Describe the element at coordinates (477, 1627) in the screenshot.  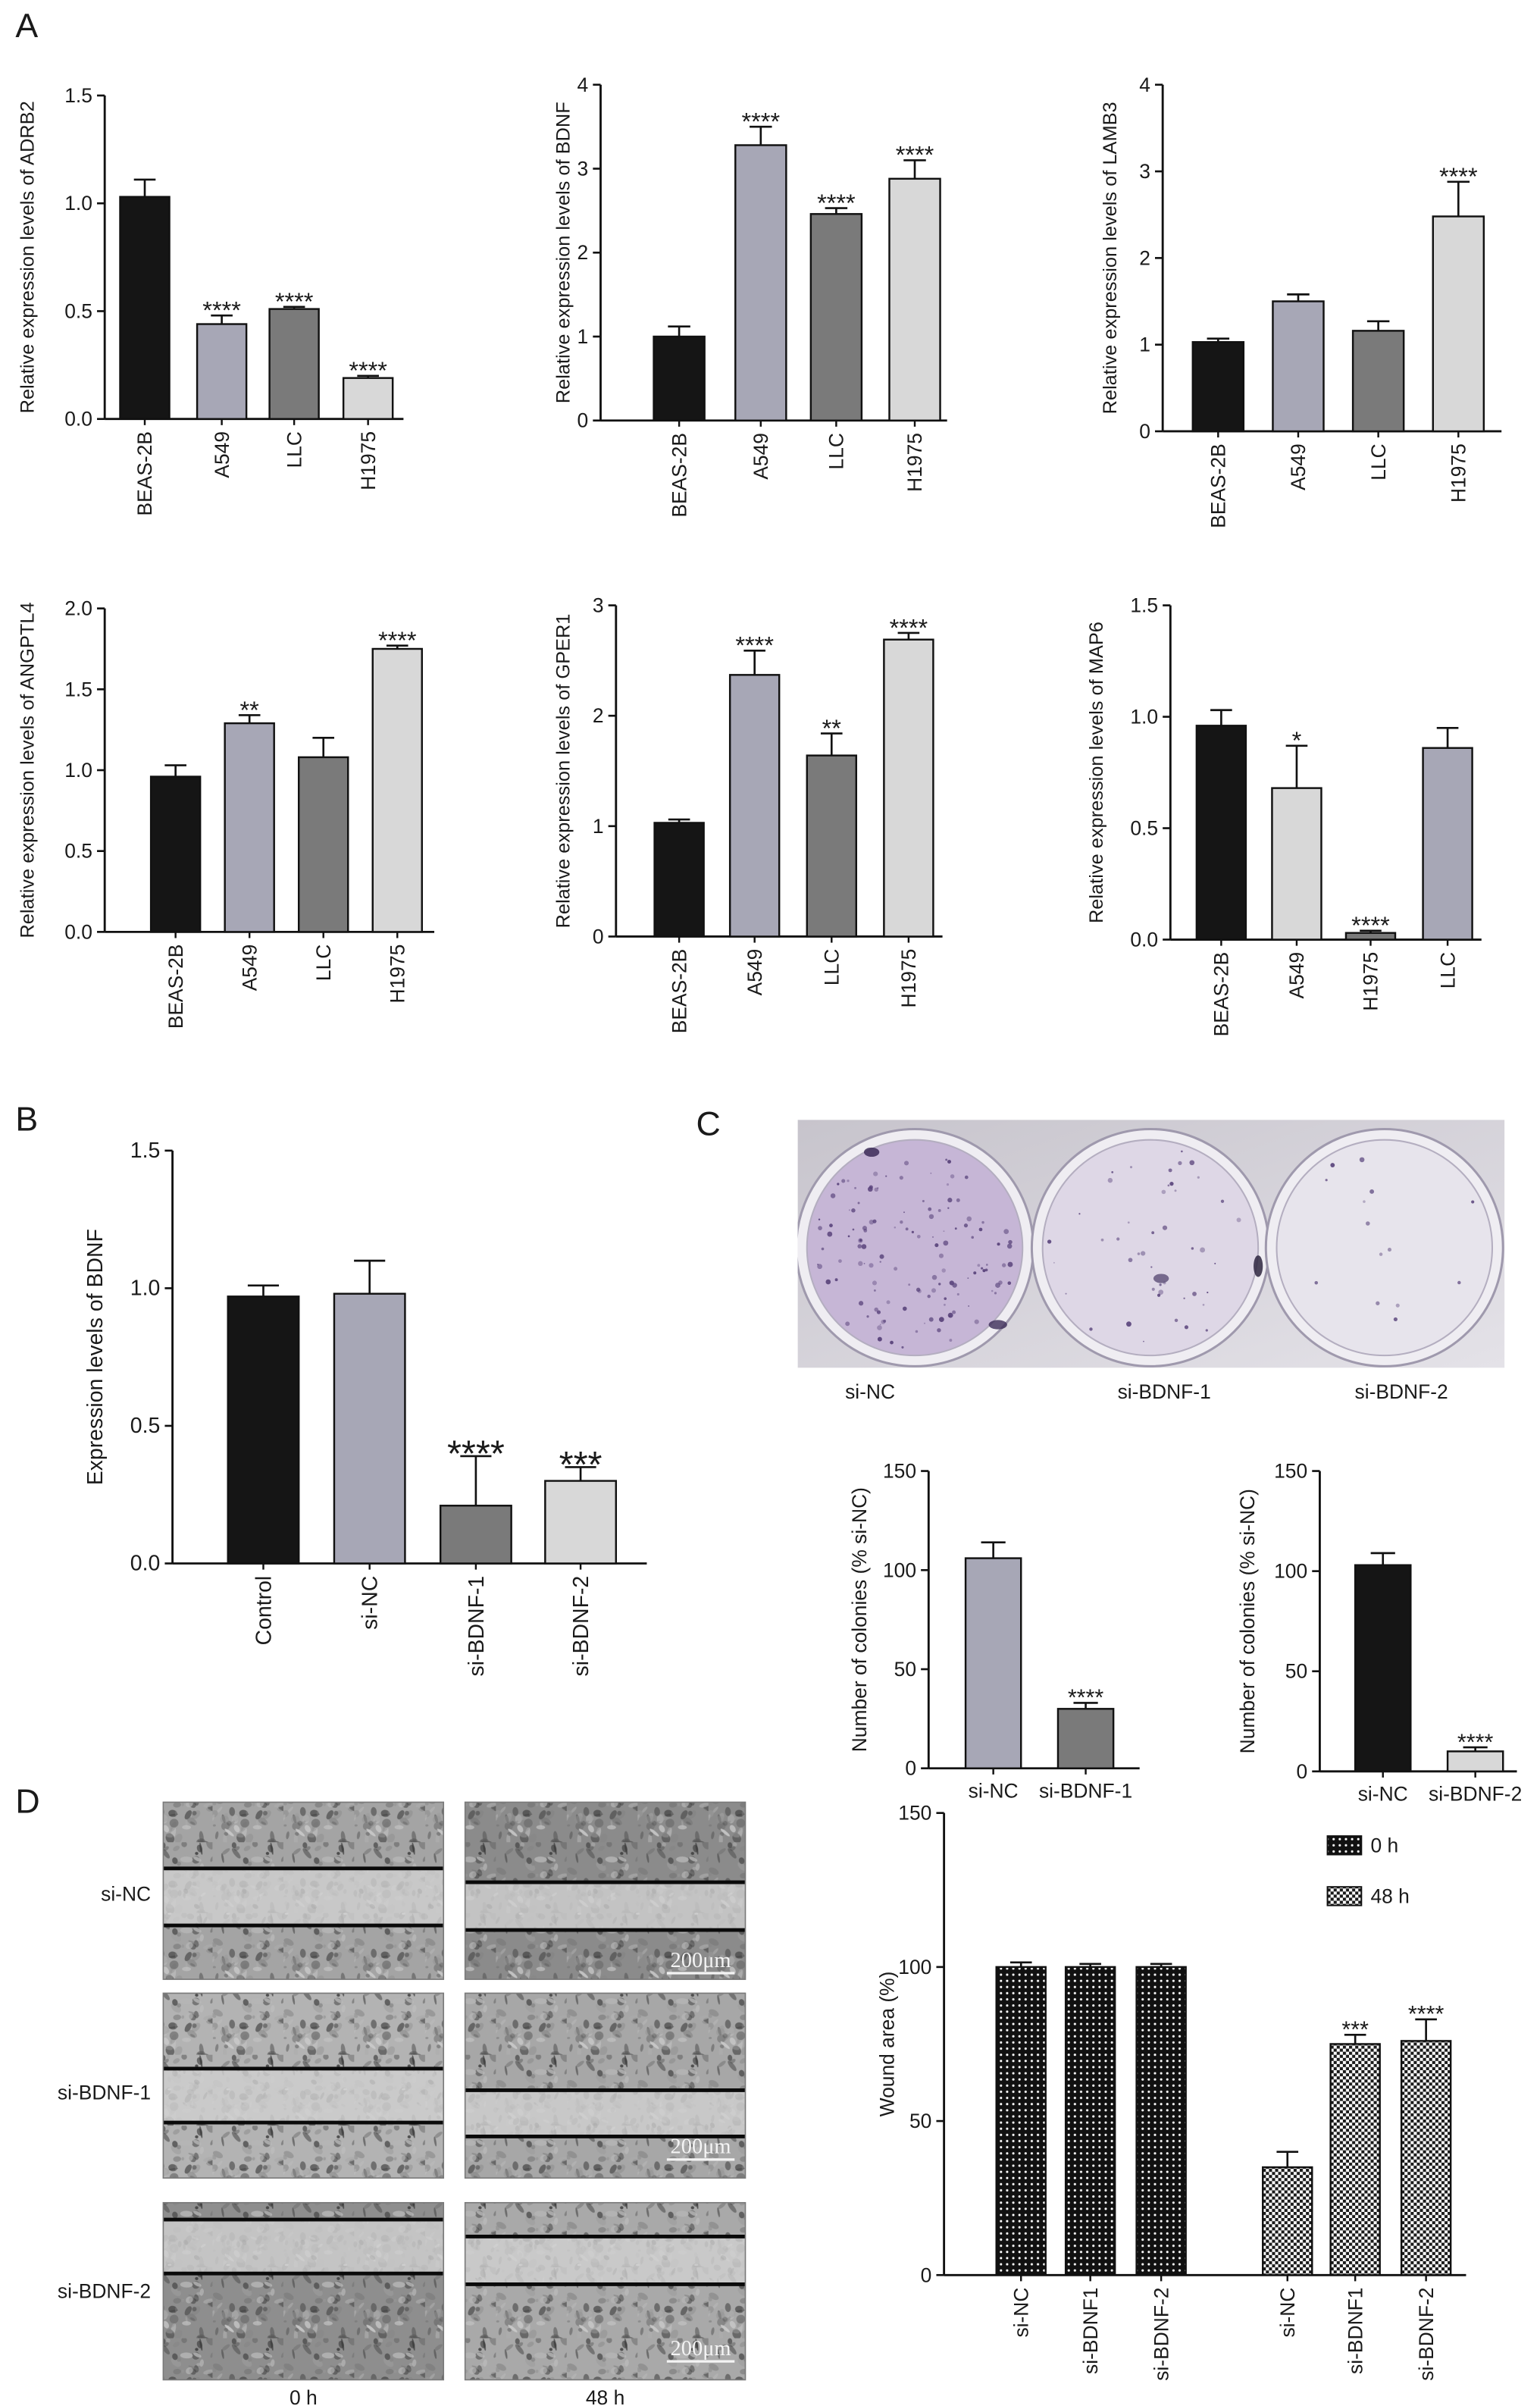
I see `x-tick-label: si-BDNF-1` at that location.